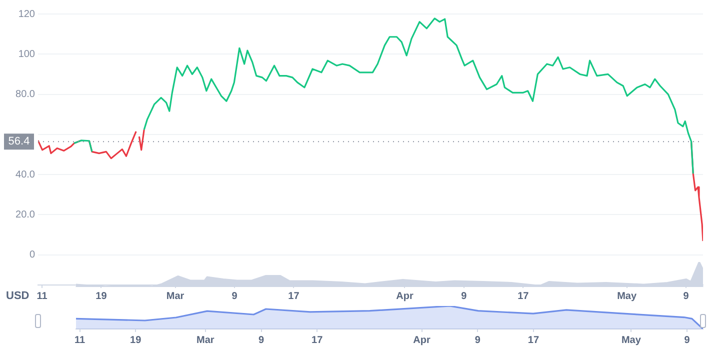 The width and height of the screenshot is (717, 348). What do you see at coordinates (19, 142) in the screenshot?
I see `ref-line-label: 56.4` at bounding box center [19, 142].